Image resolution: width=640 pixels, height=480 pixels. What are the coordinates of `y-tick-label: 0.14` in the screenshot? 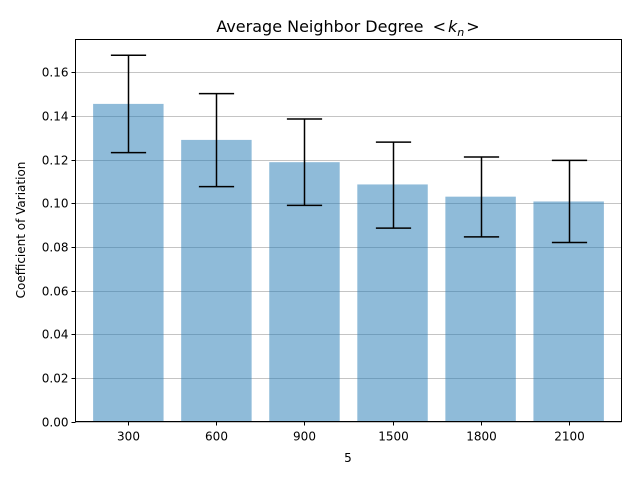 It's located at (55, 117).